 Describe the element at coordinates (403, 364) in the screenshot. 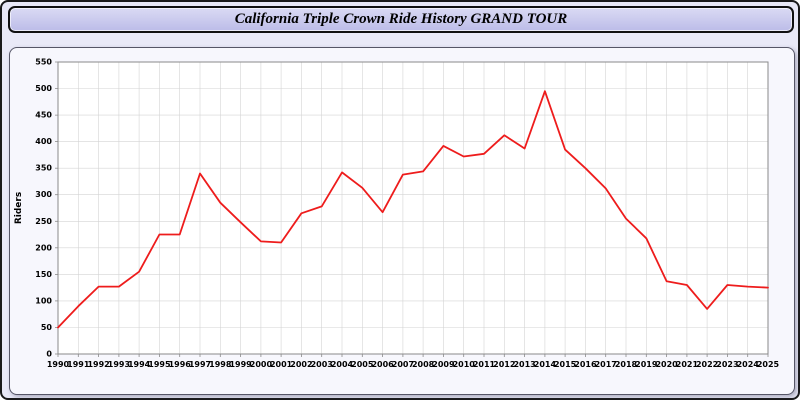

I see `svg-text: 2007` at that location.